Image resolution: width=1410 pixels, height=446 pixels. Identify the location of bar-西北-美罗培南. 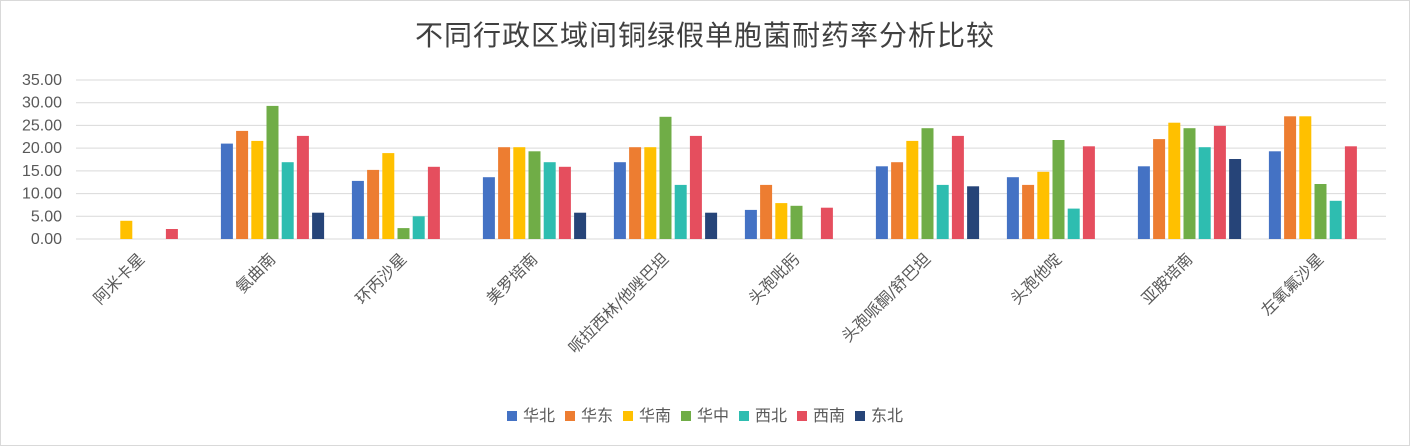
(549, 200).